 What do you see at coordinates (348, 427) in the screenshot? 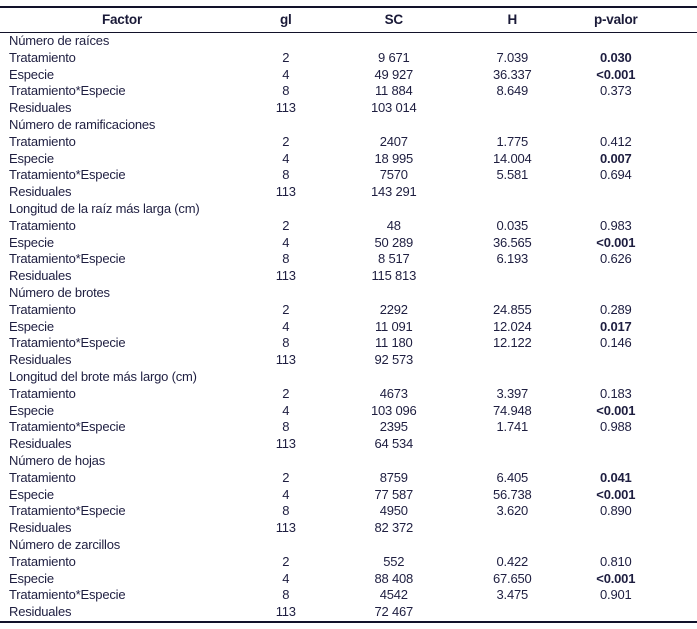
I see `table-row: Tratamiento*Especie 8 2395 1.741 0.988` at bounding box center [348, 427].